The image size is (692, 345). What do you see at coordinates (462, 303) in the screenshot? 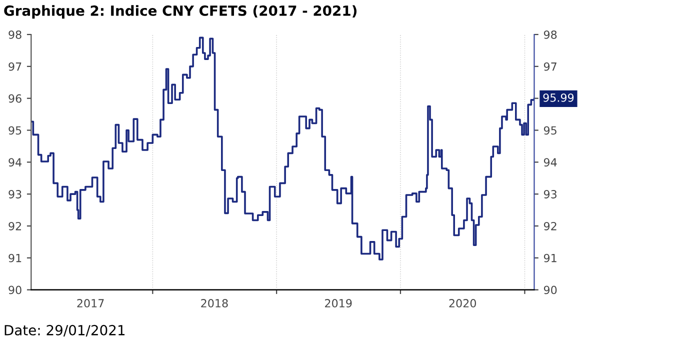
I see `x-tick-label: 2020` at bounding box center [462, 303].